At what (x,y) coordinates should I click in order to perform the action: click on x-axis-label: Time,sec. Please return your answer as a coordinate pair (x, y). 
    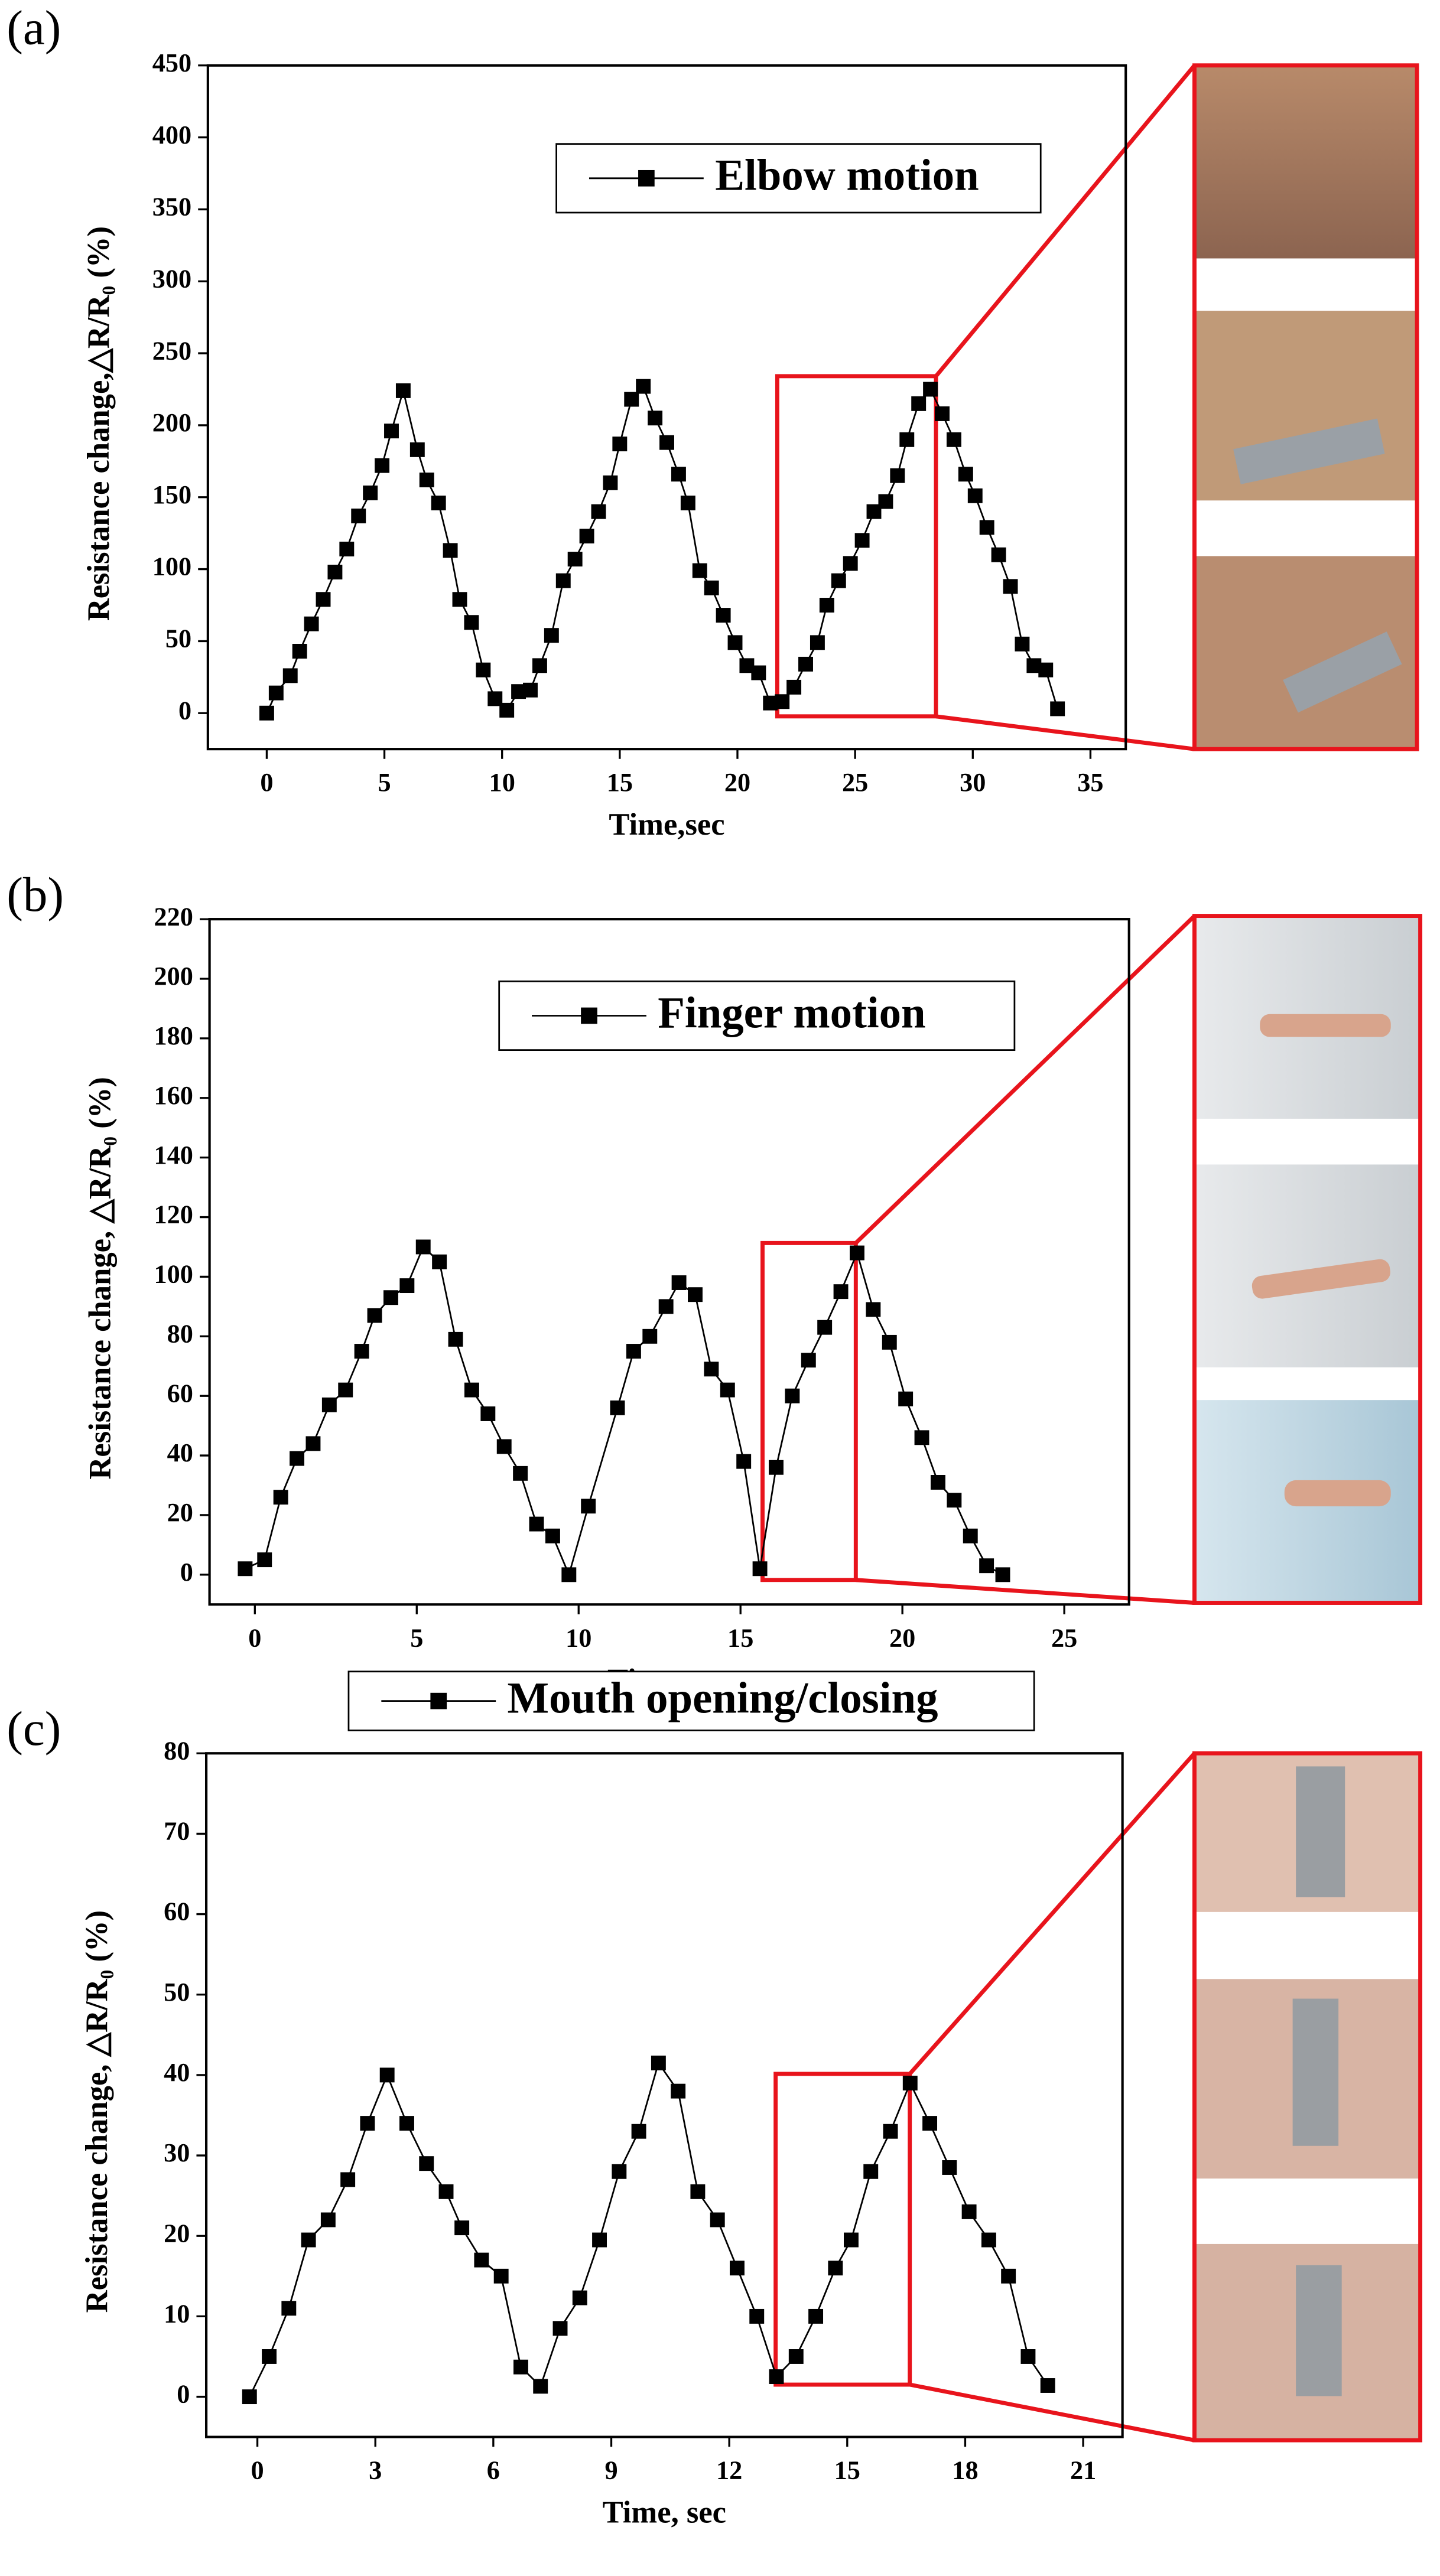
    Looking at the image, I should click on (667, 824).